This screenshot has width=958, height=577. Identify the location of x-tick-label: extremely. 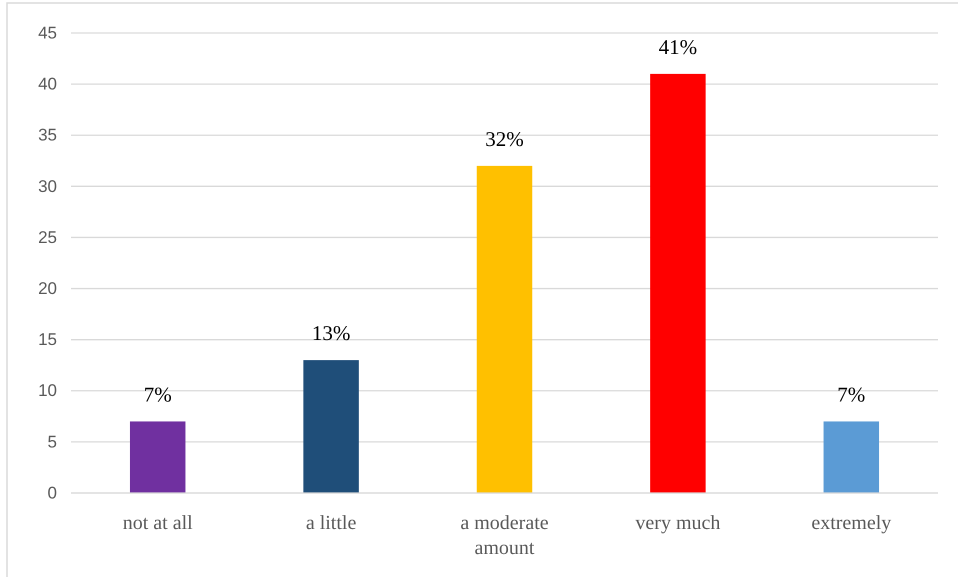
(851, 523).